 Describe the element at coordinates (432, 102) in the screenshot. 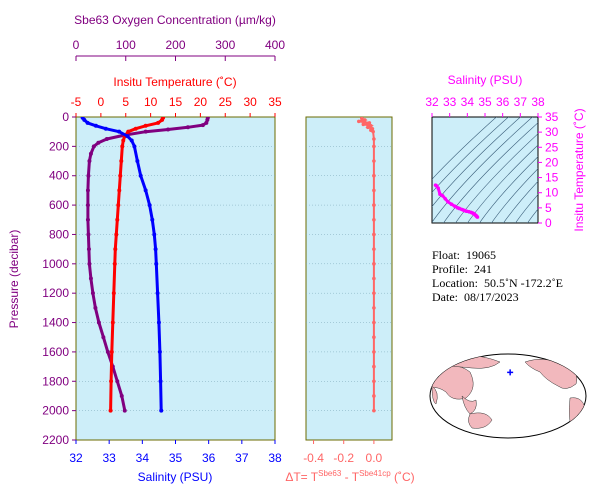

I see `ts-x-tick-label: 32` at that location.